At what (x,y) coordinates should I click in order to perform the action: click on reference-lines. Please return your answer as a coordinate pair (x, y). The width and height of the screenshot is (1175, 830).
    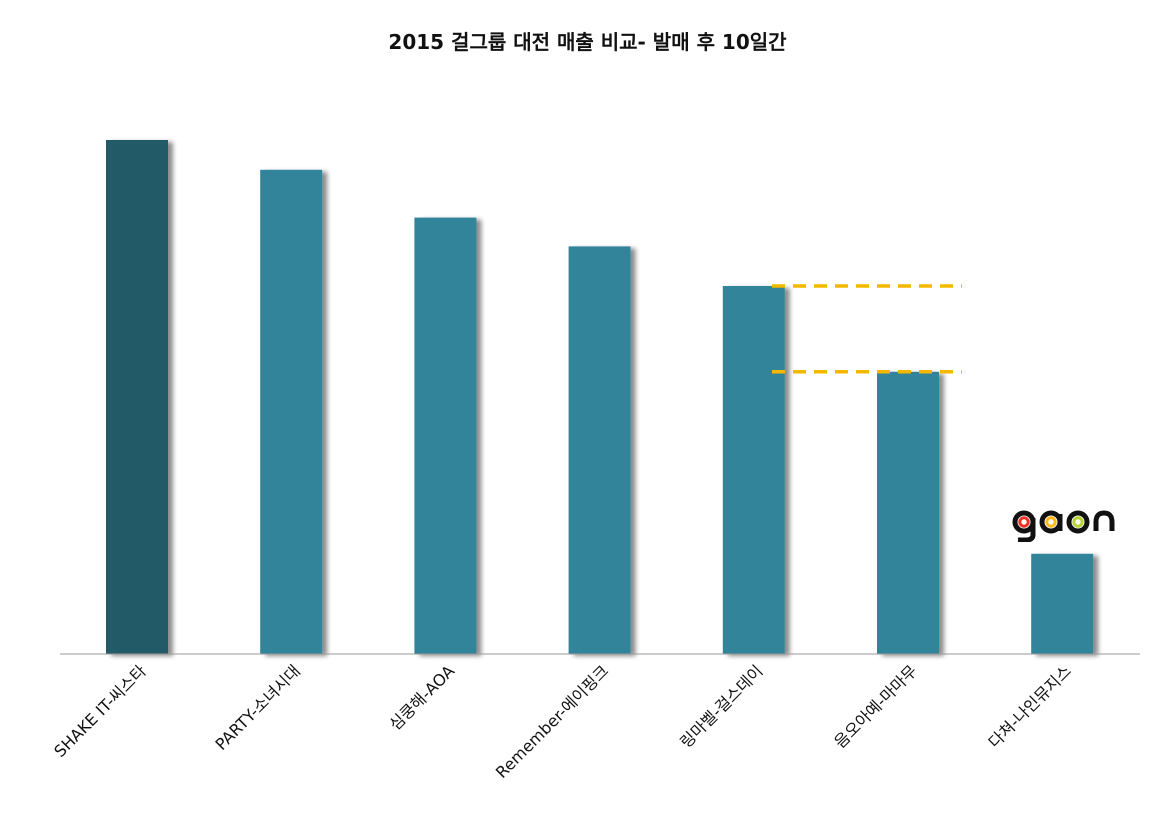
    Looking at the image, I should click on (867, 329).